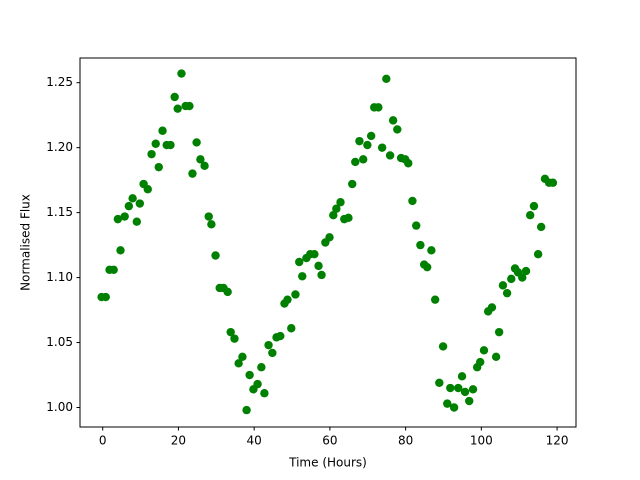 The image size is (640, 480). I want to click on x-tick-label: 120, so click(557, 441).